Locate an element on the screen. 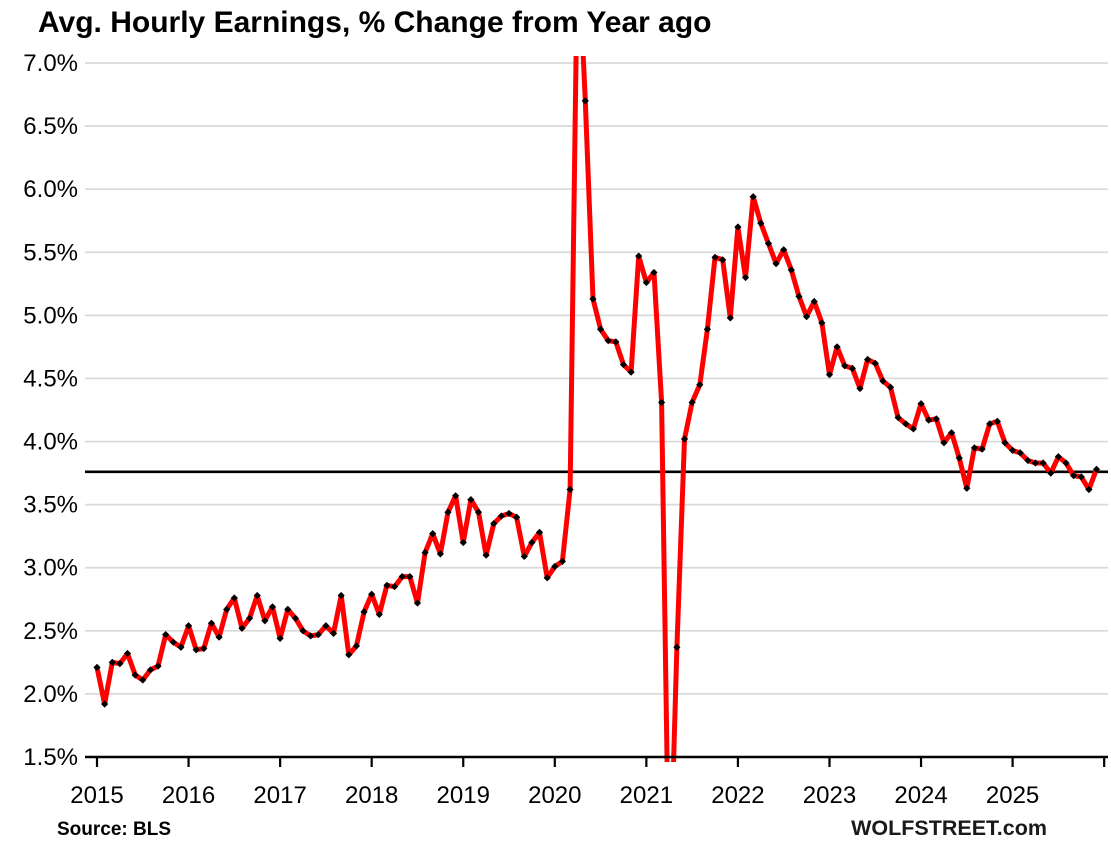 This screenshot has width=1111, height=852. y-tick-label: 7.0% is located at coordinates (50, 63).